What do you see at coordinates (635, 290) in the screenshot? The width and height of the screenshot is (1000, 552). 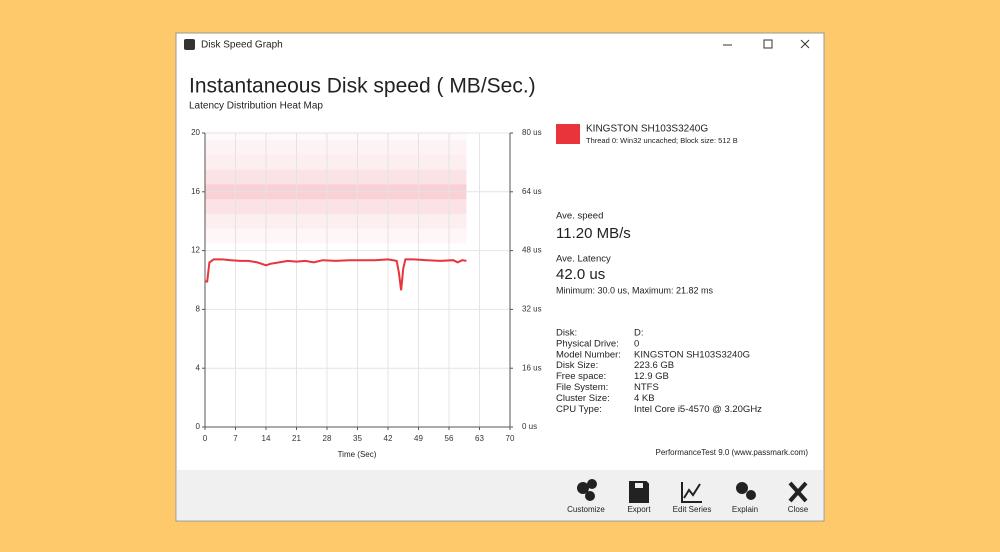 I see `latency-range: Minimum: 30.0 us, Maximum: 21.82 ms` at bounding box center [635, 290].